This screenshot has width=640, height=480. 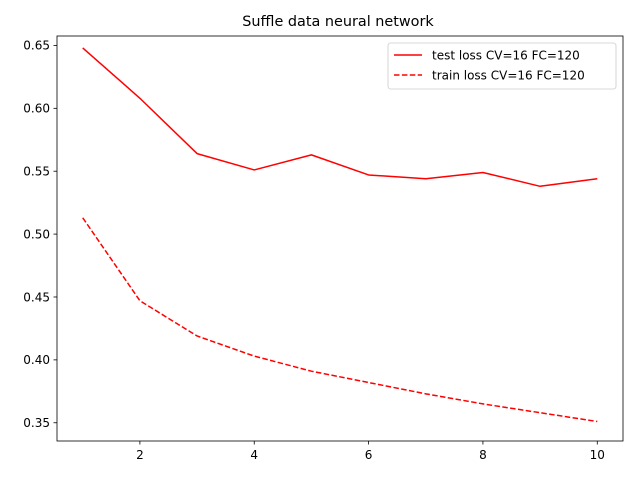 What do you see at coordinates (483, 455) in the screenshot?
I see `x-tick-label: 8` at bounding box center [483, 455].